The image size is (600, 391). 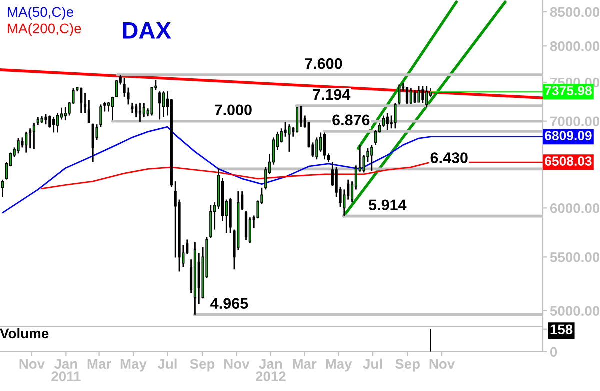 I want to click on annotation: 4.965, so click(x=229, y=304).